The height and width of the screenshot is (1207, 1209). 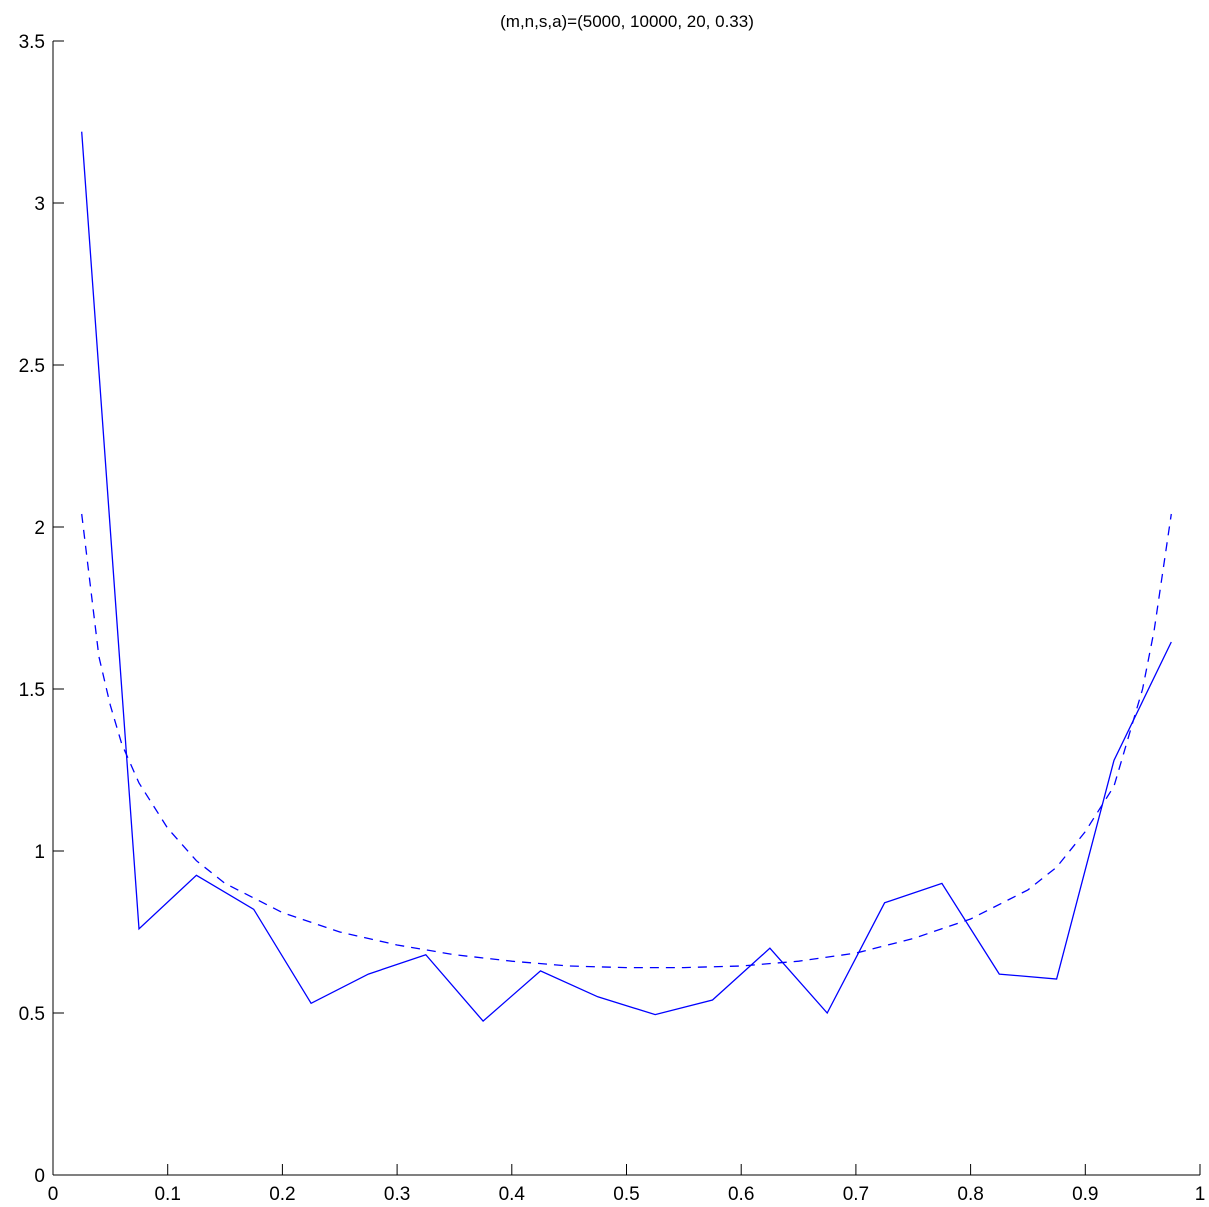 What do you see at coordinates (53, 1194) in the screenshot?
I see `x-tick-label: 0` at bounding box center [53, 1194].